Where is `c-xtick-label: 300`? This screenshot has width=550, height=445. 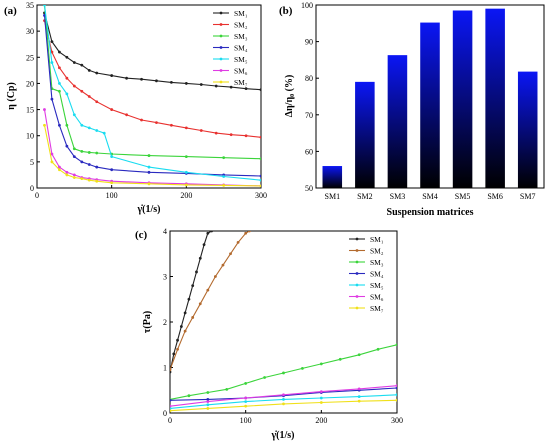
c-xtick-label: 300 is located at coordinates (397, 420).